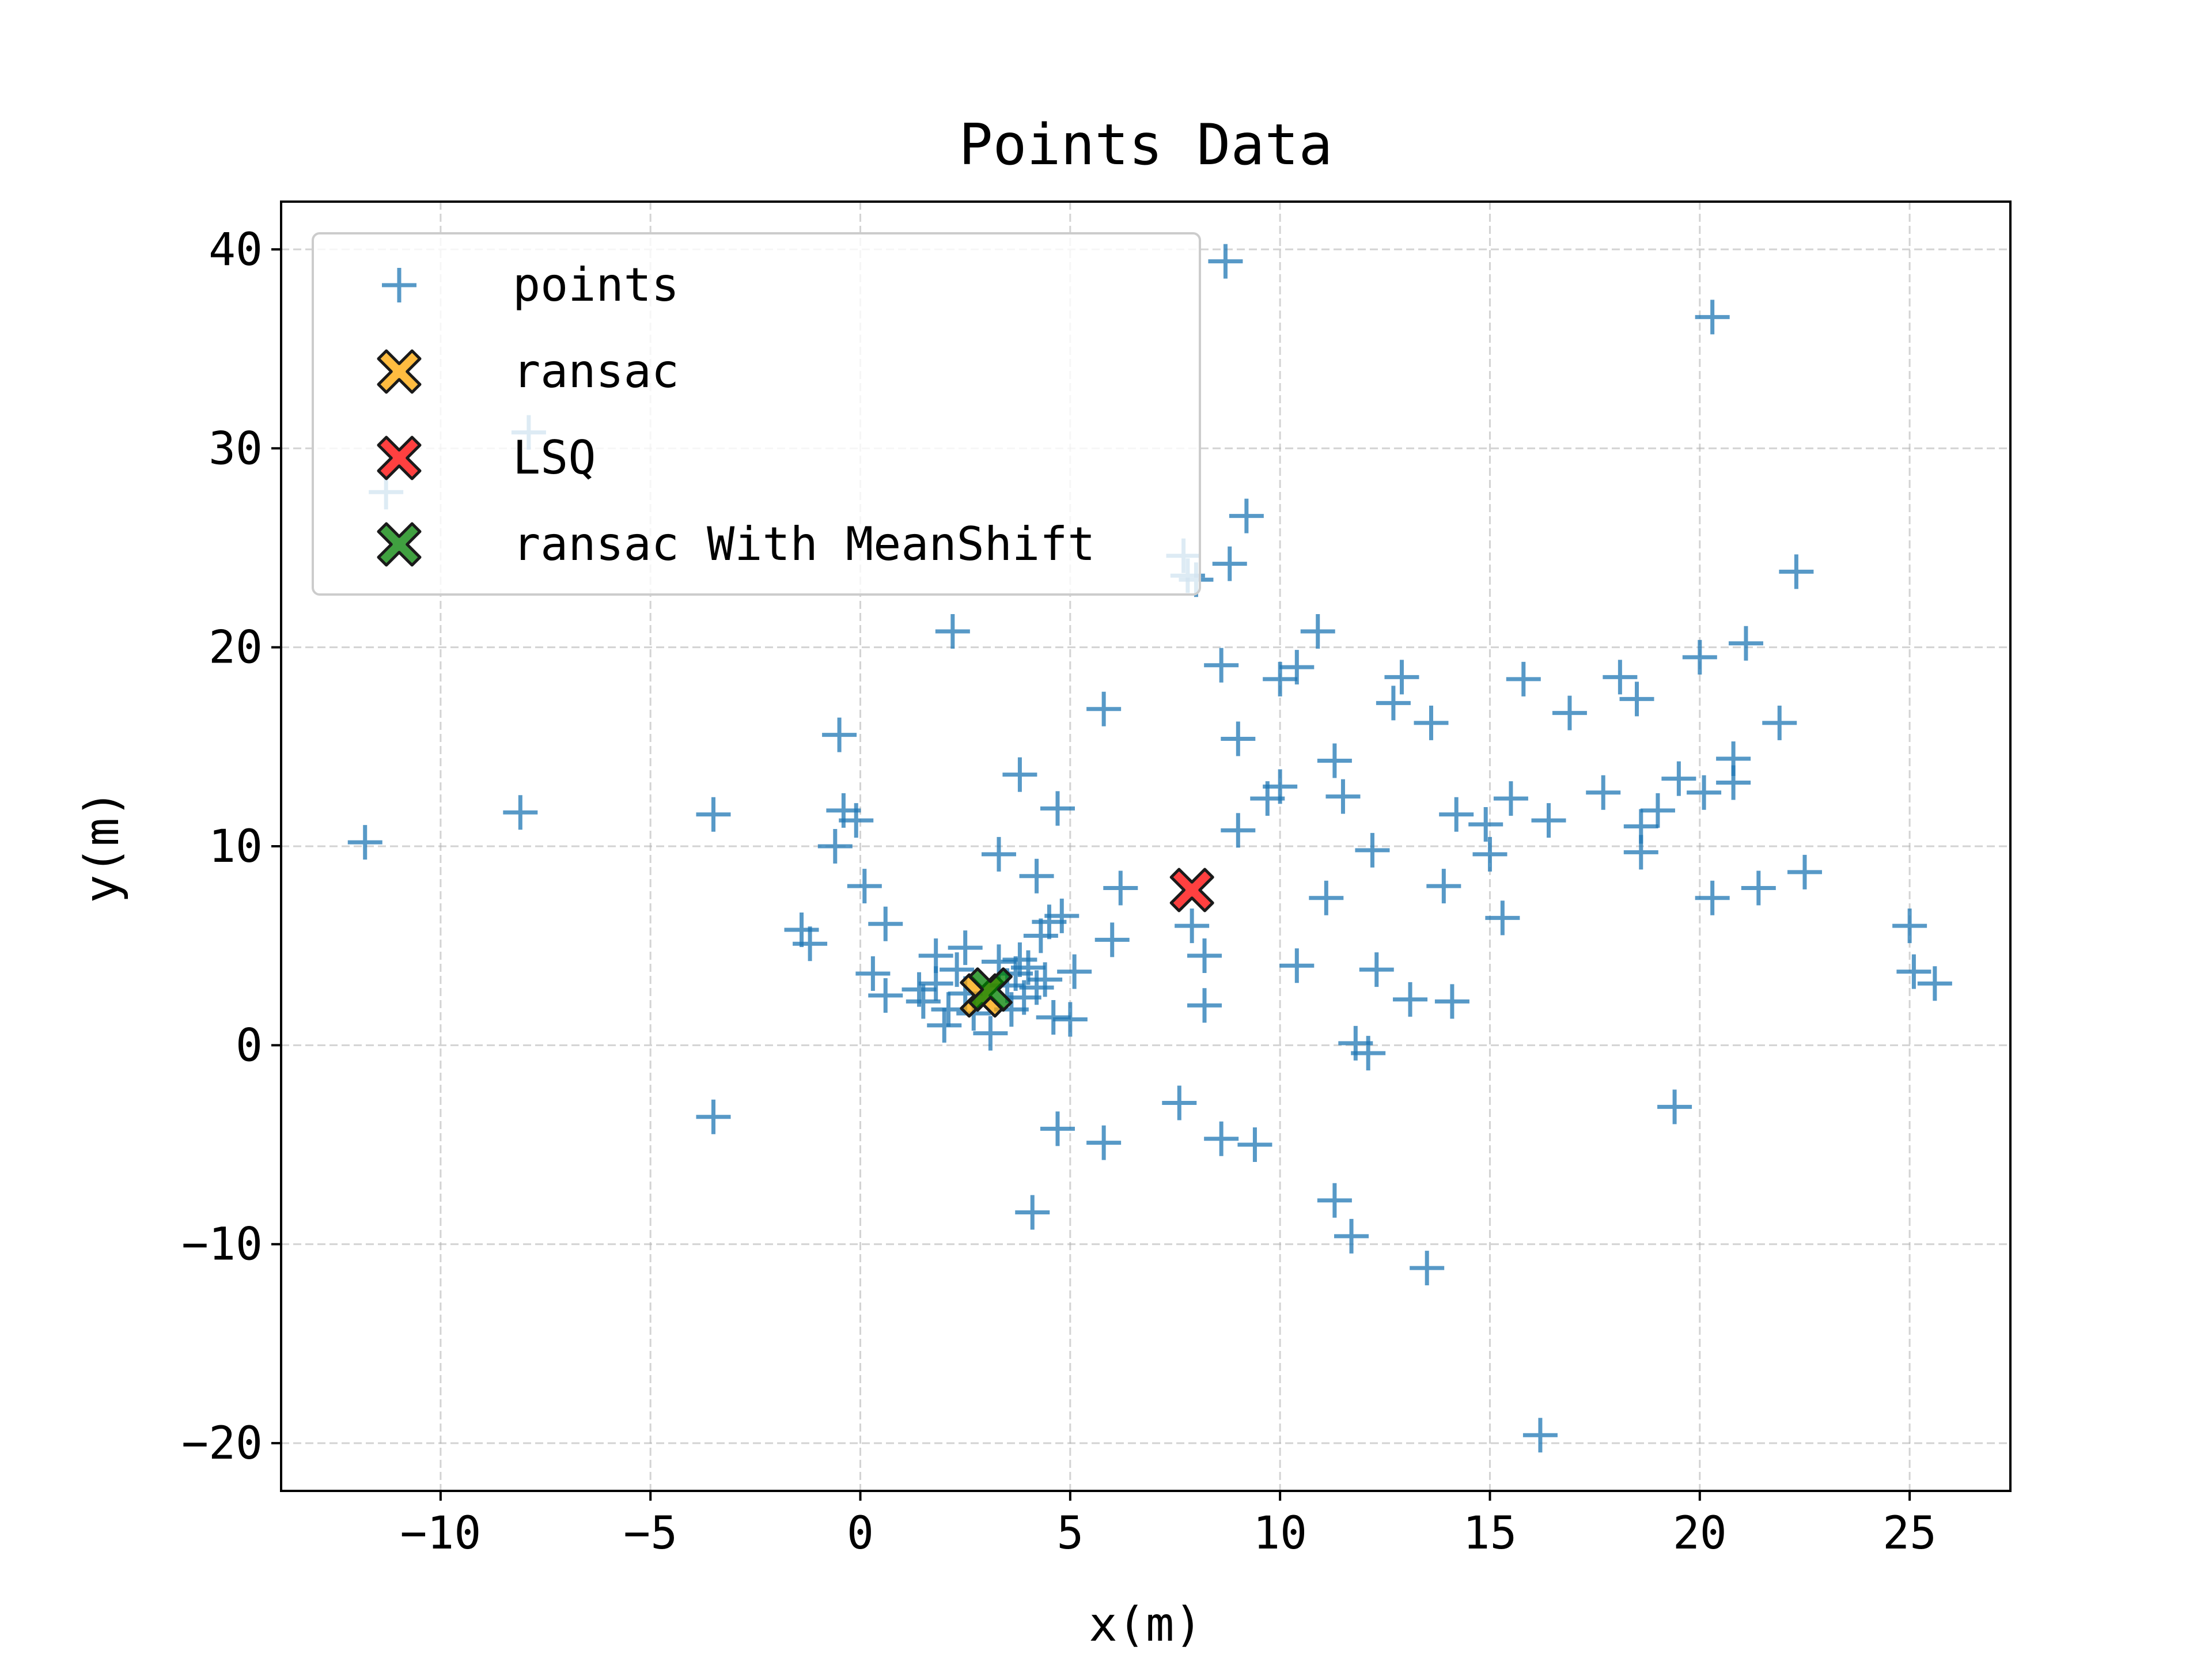 This screenshot has width=2212, height=1662. What do you see at coordinates (650, 1533) in the screenshot?
I see `x-tick-label: −5` at bounding box center [650, 1533].